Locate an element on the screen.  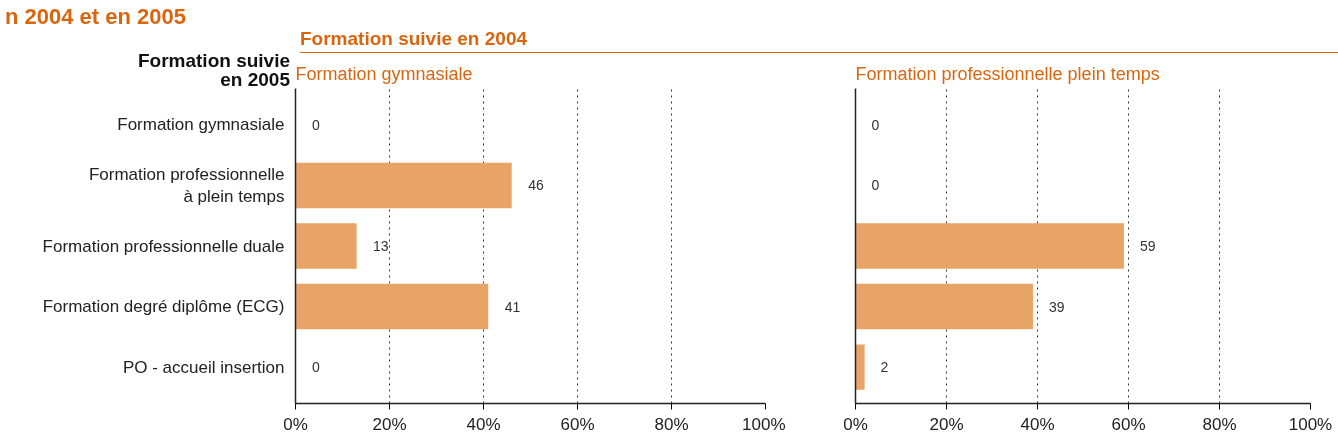
y-tick-label: Formation professionnelle à plein temps is located at coordinates (186, 185).